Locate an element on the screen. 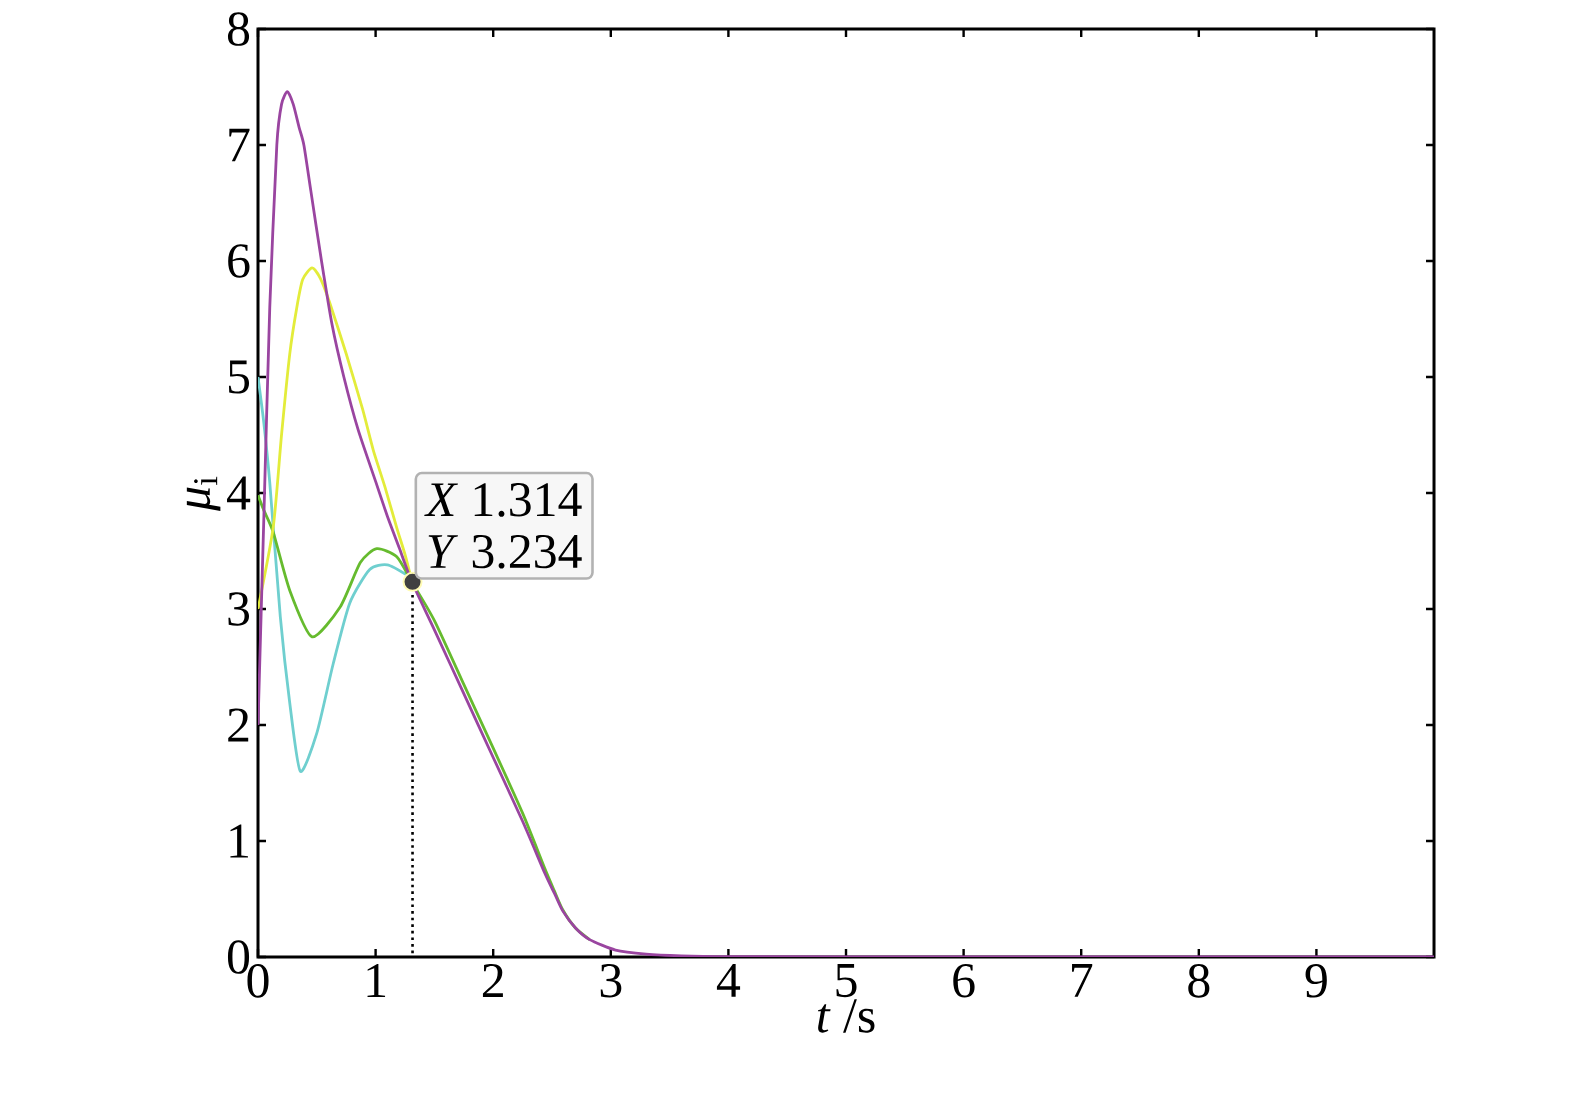  x-tick-label: 7 is located at coordinates (1082, 980).